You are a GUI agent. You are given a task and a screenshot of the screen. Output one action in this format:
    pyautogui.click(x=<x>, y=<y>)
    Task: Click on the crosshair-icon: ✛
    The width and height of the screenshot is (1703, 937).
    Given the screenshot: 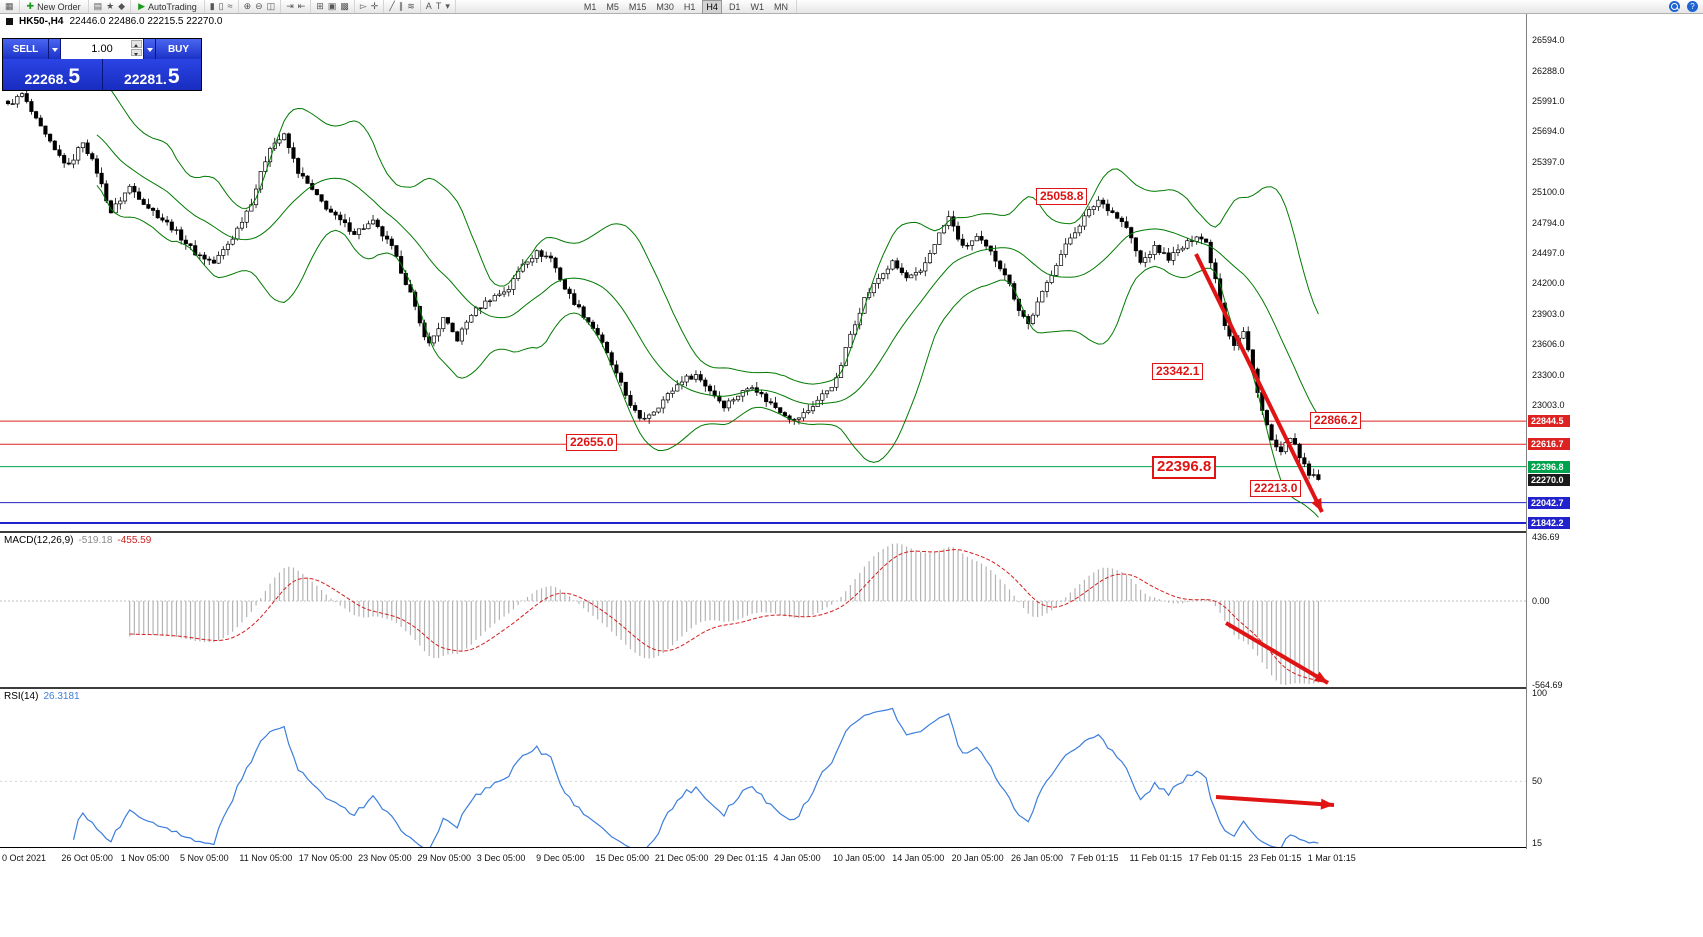 What is the action you would take?
    pyautogui.click(x=374, y=6)
    